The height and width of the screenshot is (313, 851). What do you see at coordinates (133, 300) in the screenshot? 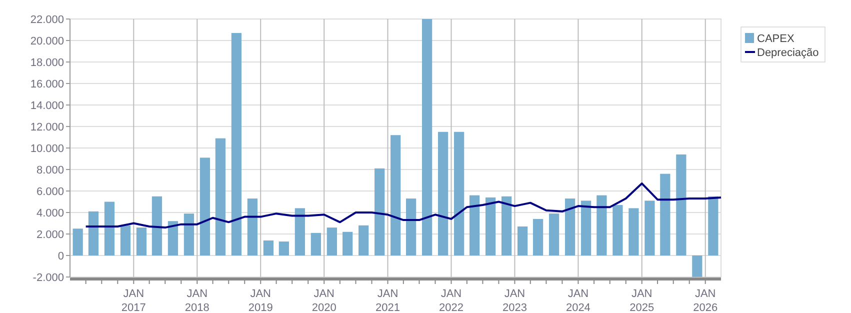
I see `x-tick-label: JAN 2017` at bounding box center [133, 300].